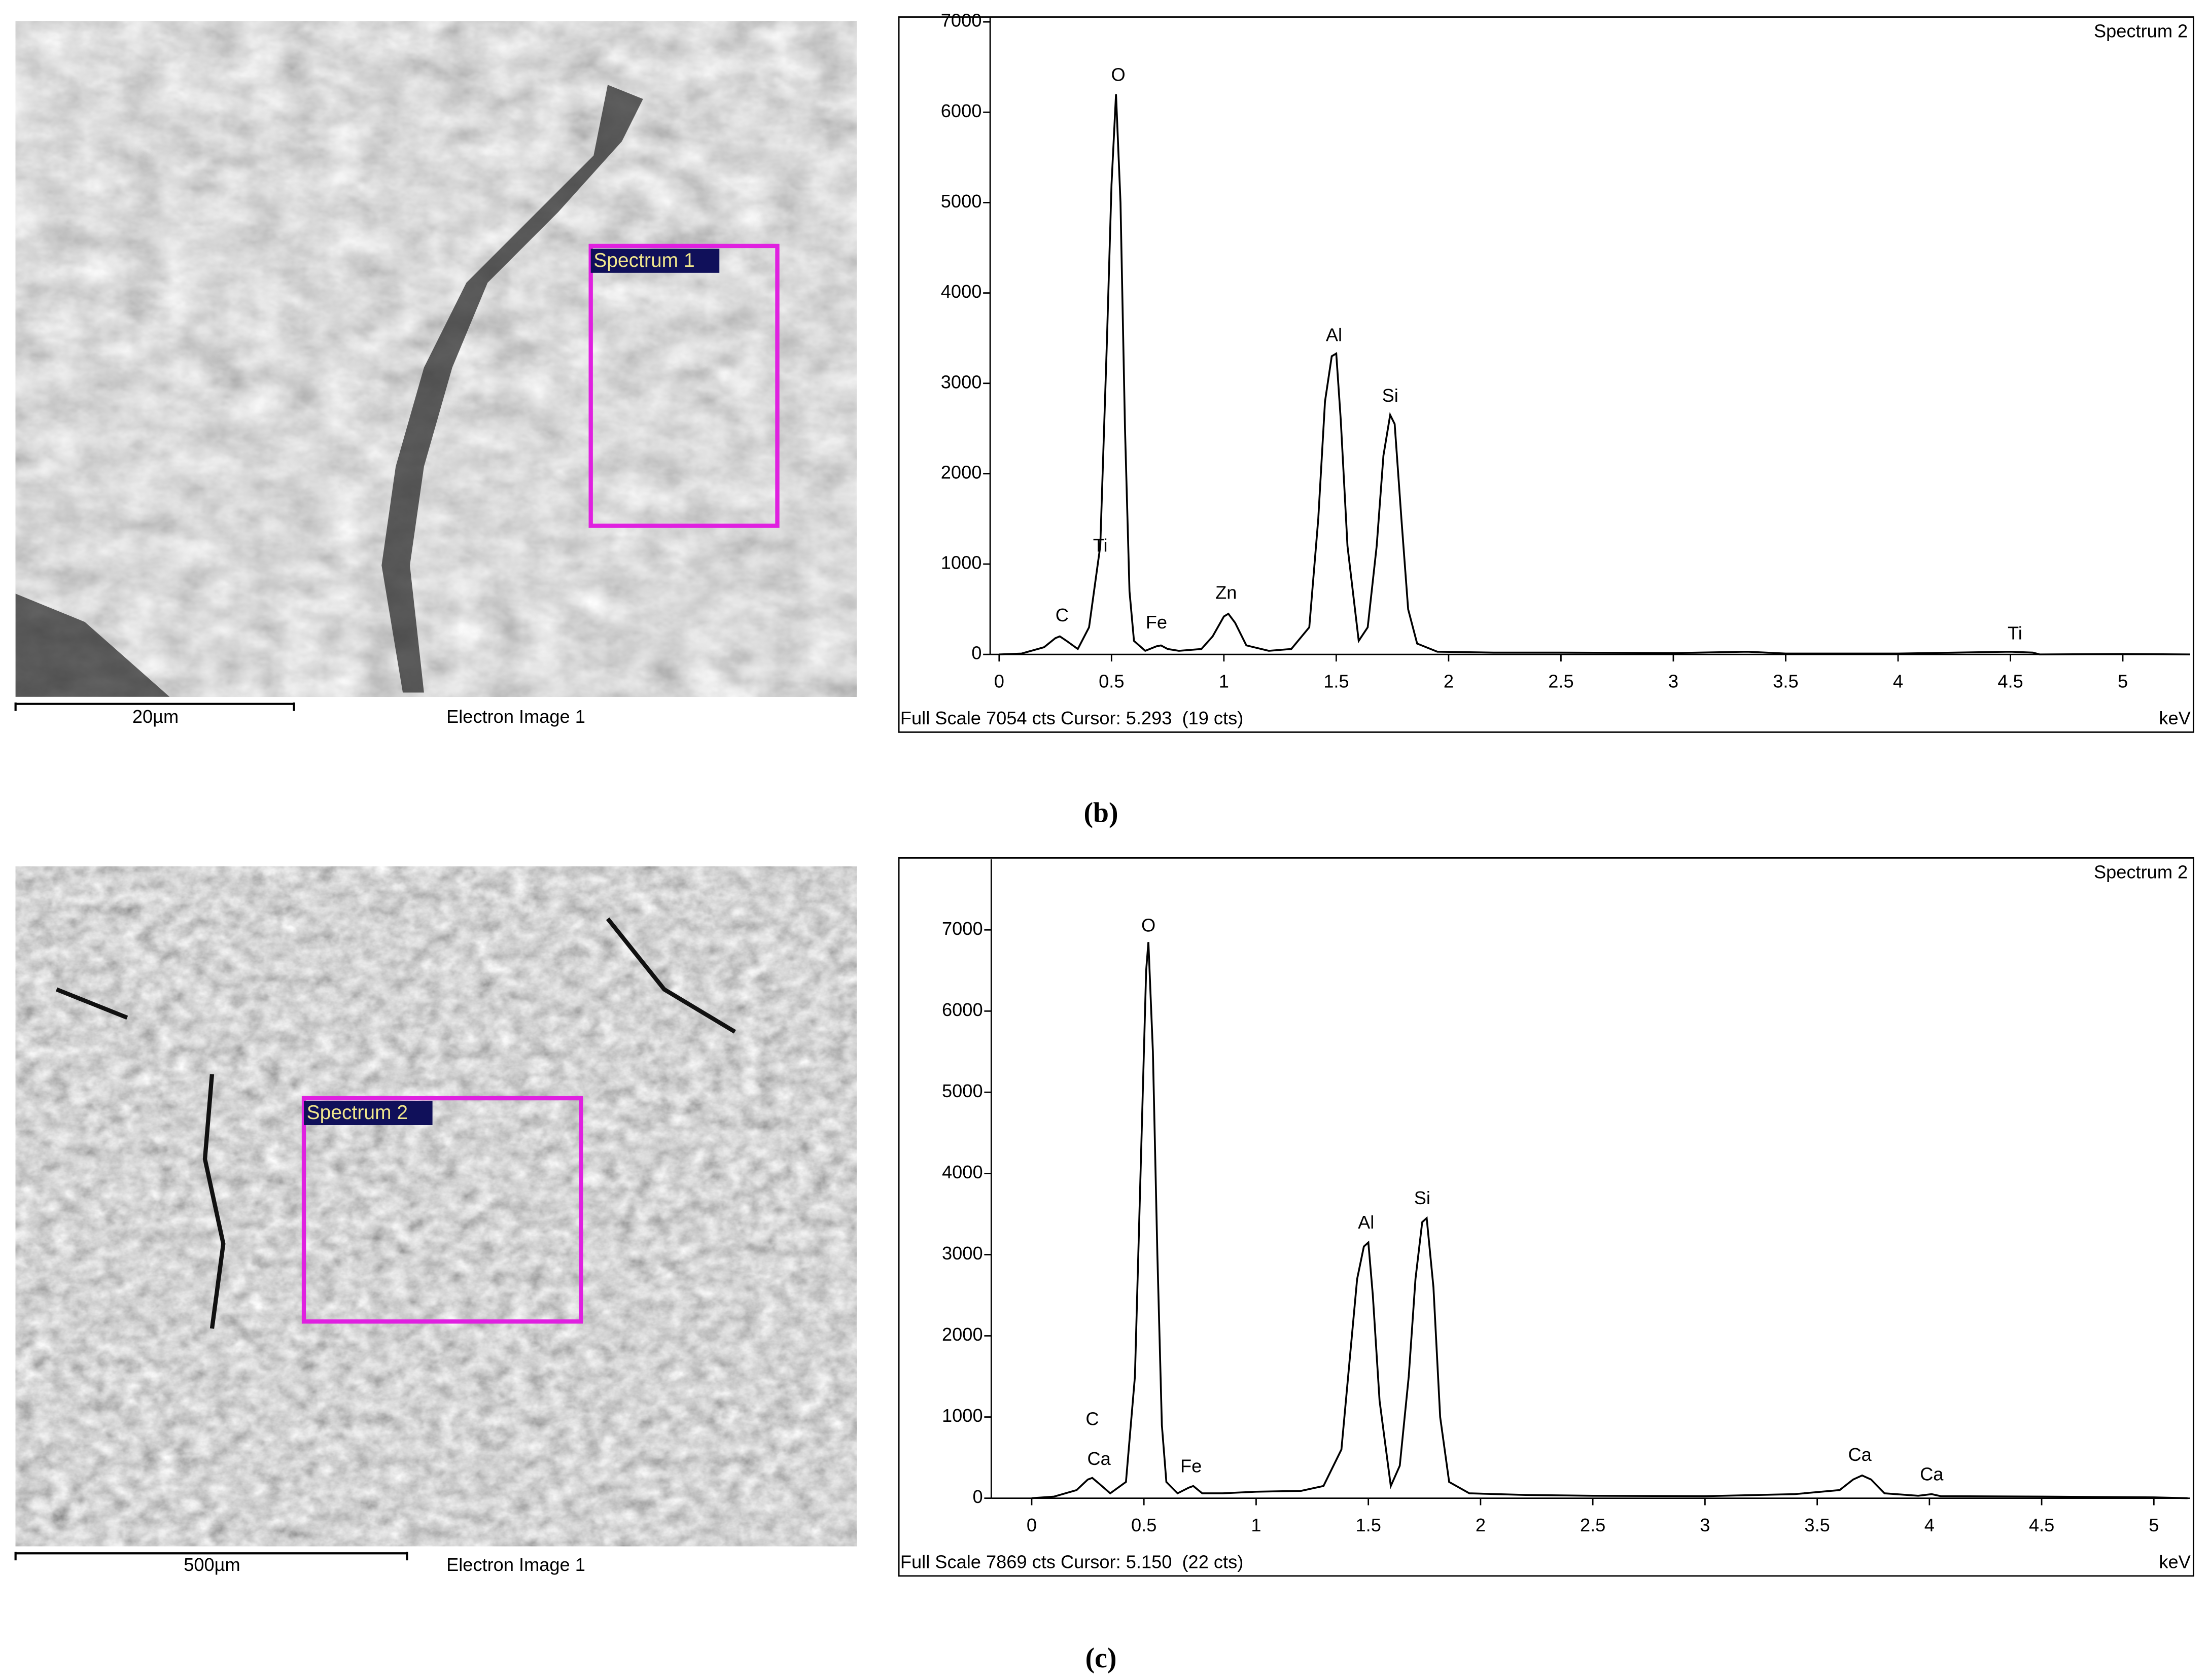  I want to click on scale-bar-label: 500µm, so click(212, 1565).